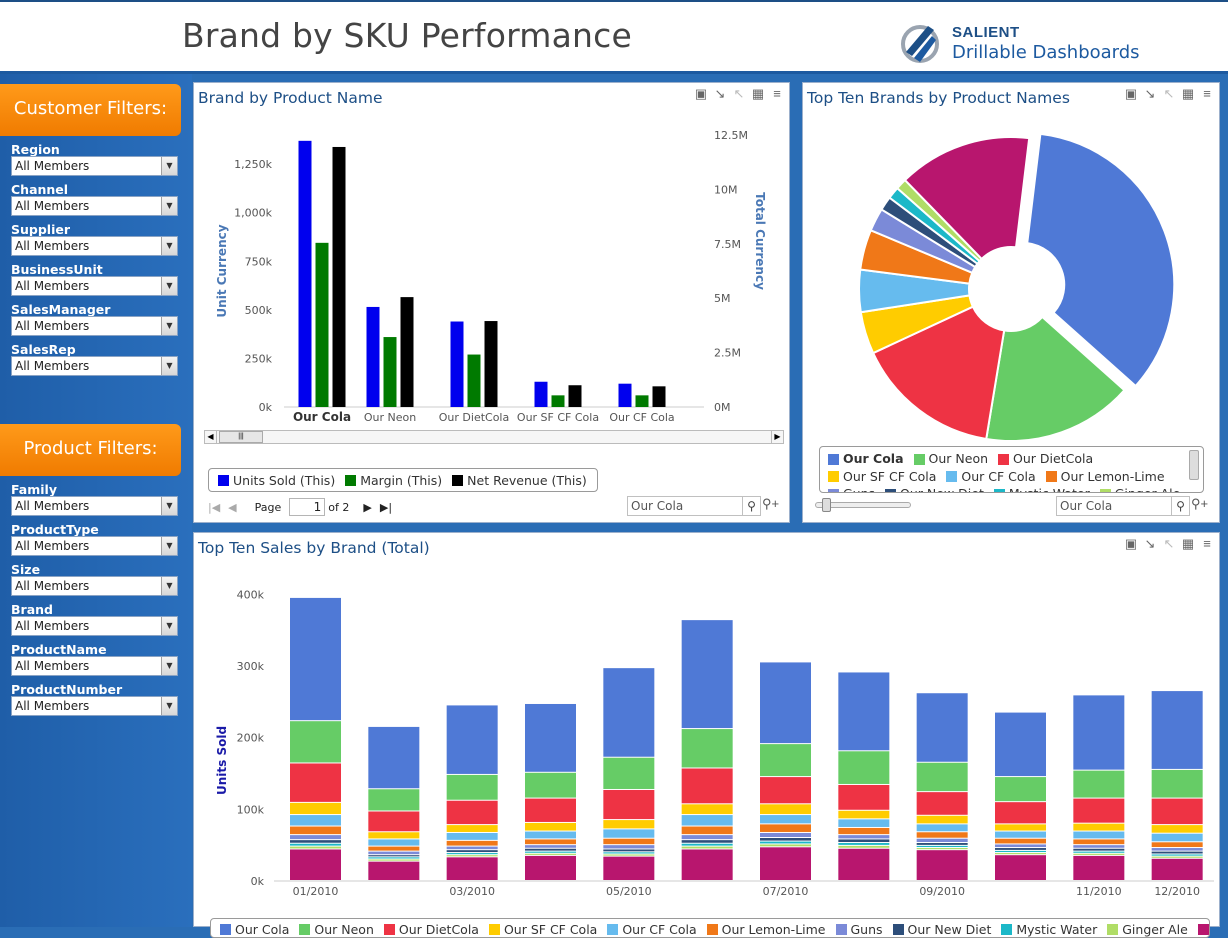  I want to click on legend-item: Our SF CF Cola, so click(882, 477).